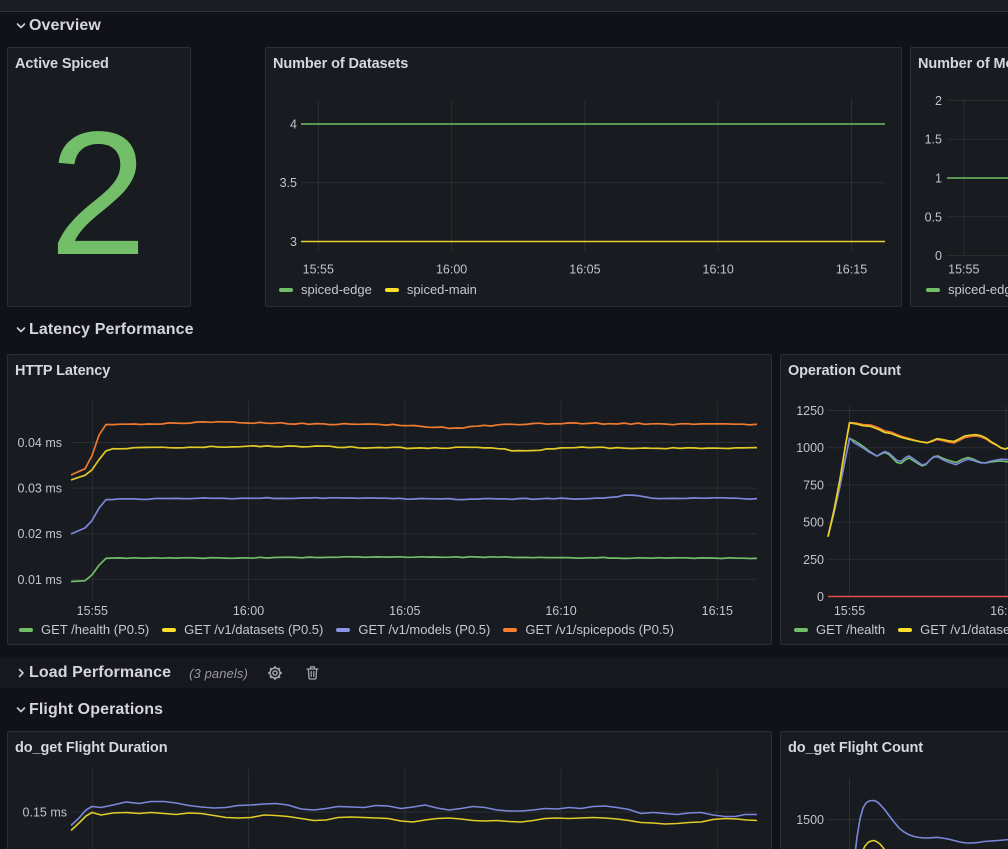 The image size is (1008, 849). I want to click on svg-text: 0.02 ms, so click(40, 534).